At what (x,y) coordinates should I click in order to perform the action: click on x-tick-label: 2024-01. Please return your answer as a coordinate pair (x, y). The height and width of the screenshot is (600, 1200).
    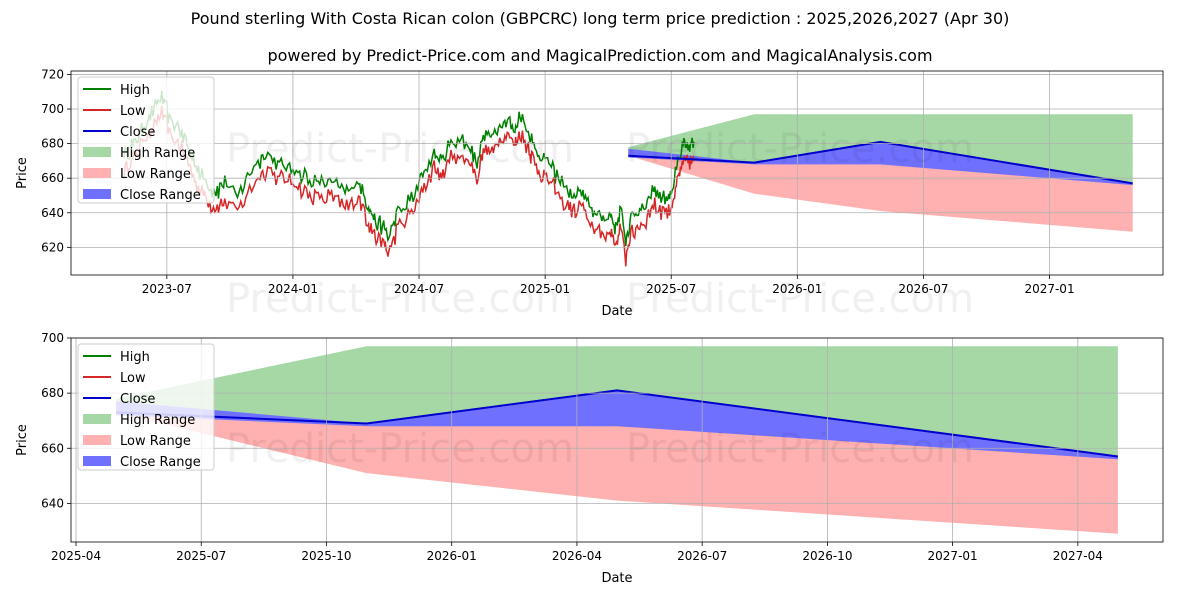
    Looking at the image, I should click on (293, 289).